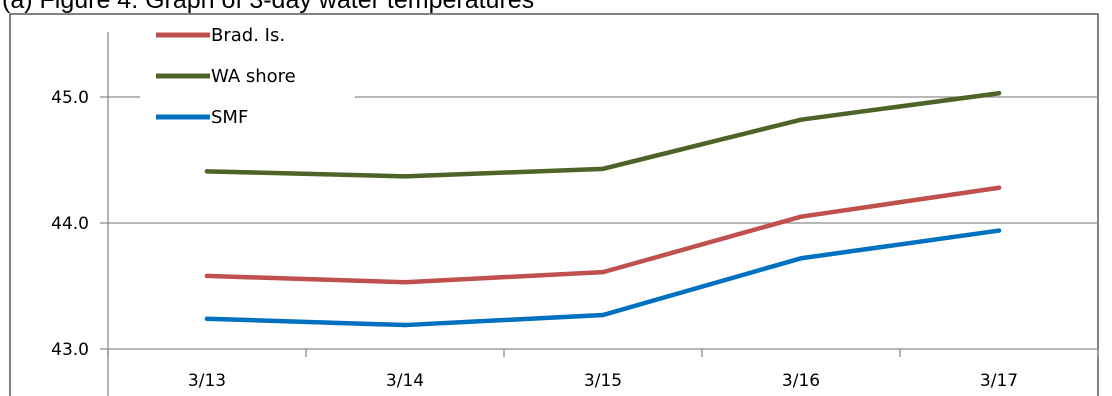 This screenshot has height=396, width=1112. What do you see at coordinates (405, 381) in the screenshot?
I see `x-tick-label: 3/14` at bounding box center [405, 381].